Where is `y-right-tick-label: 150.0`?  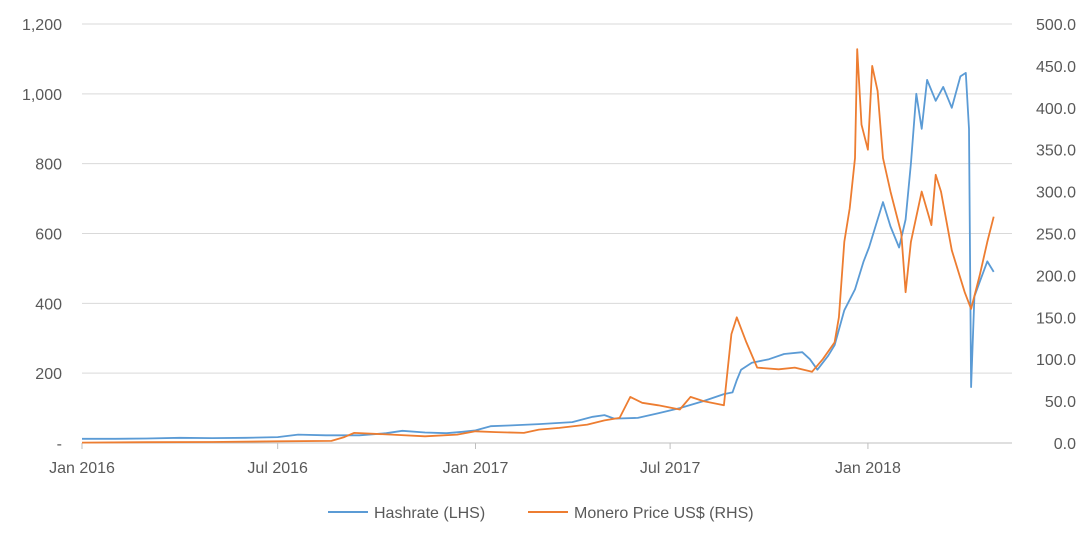
y-right-tick-label: 150.0 is located at coordinates (1056, 318).